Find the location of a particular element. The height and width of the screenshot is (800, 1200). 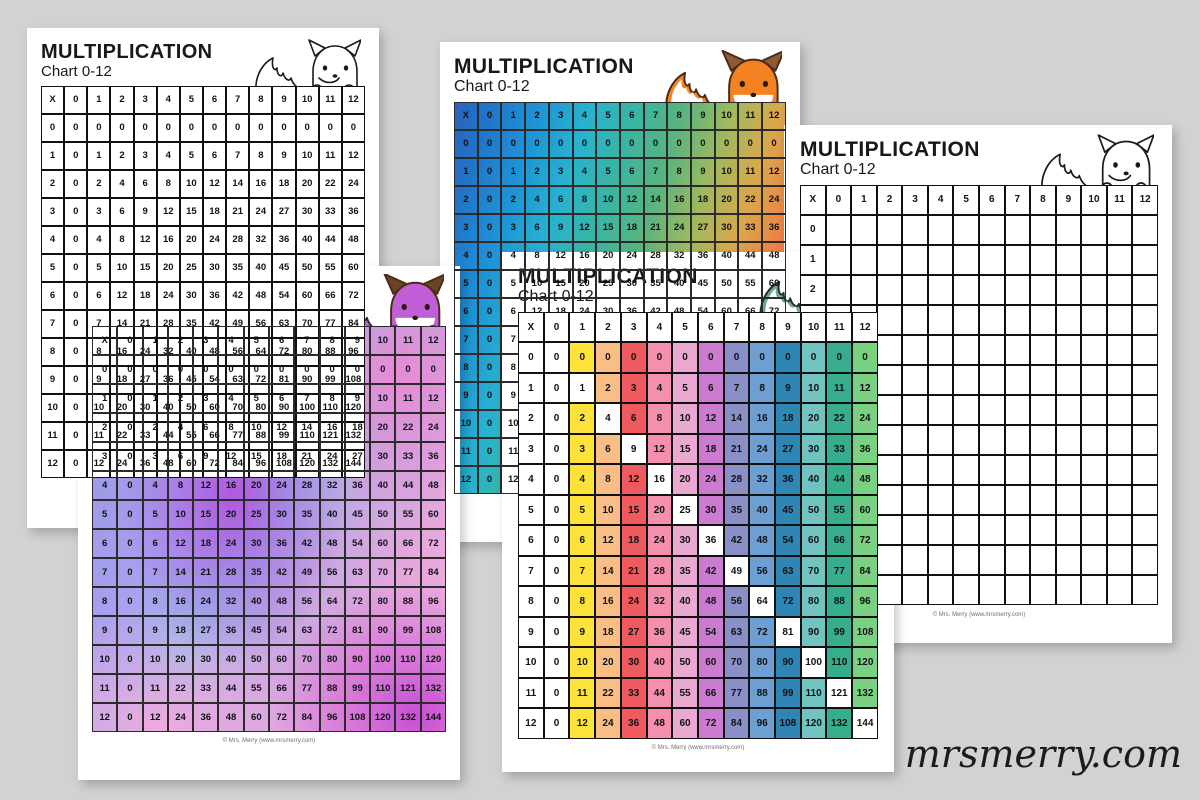

table-row: 2 0 2 4 6 8 10 12 14 16 18 20 22 24 is located at coordinates (203, 183).